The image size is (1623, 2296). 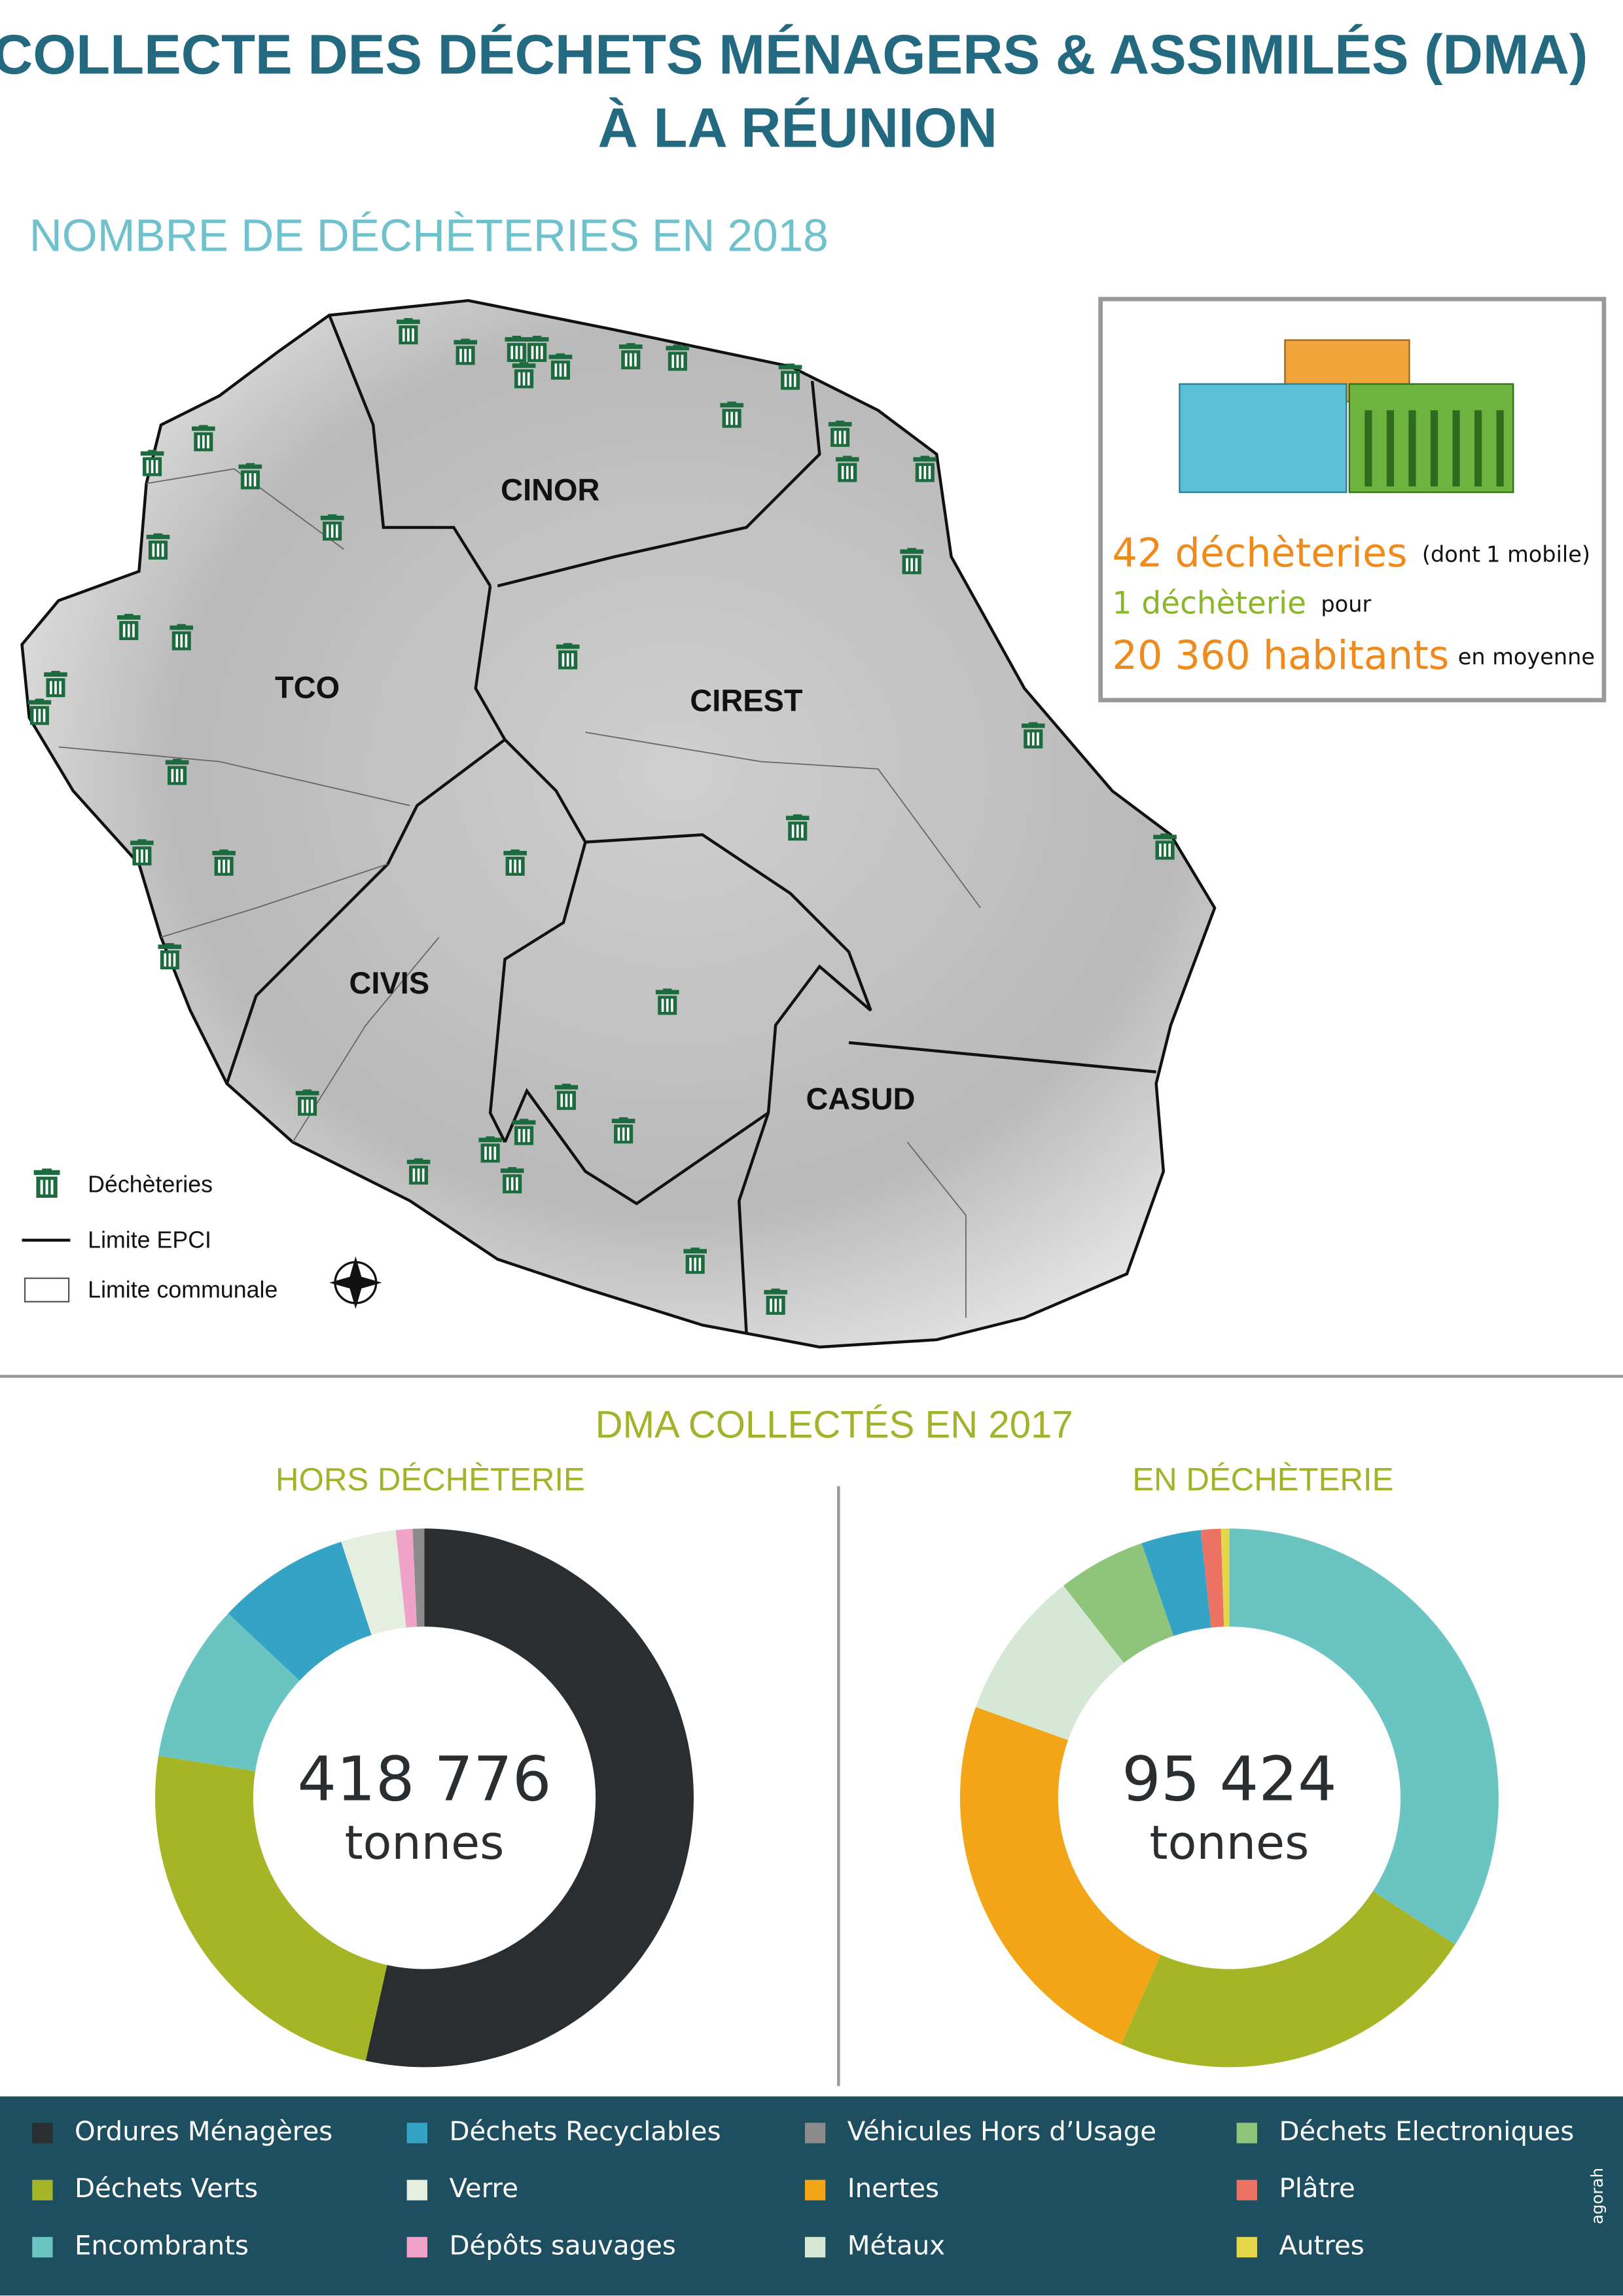 What do you see at coordinates (390, 982) in the screenshot?
I see `epci-label: CIVIS` at bounding box center [390, 982].